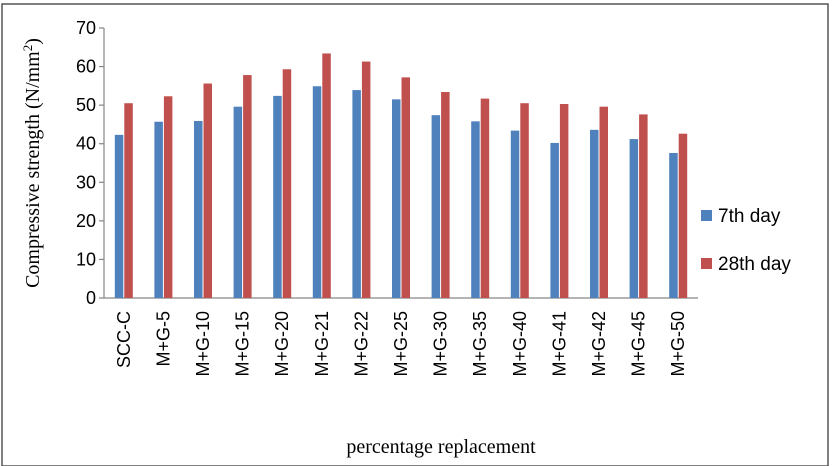 The width and height of the screenshot is (832, 466). What do you see at coordinates (243, 344) in the screenshot?
I see `x-tick-label: M+G-15` at bounding box center [243, 344].